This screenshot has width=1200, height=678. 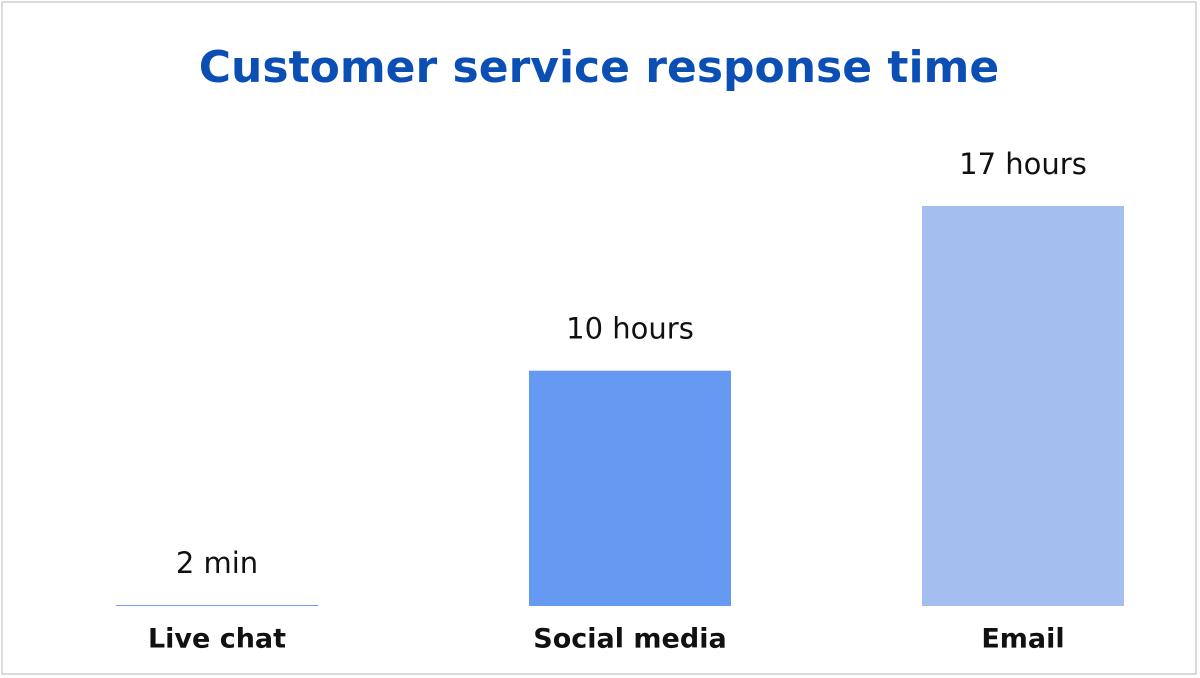 What do you see at coordinates (629, 639) in the screenshot?
I see `category-label: Social media` at bounding box center [629, 639].